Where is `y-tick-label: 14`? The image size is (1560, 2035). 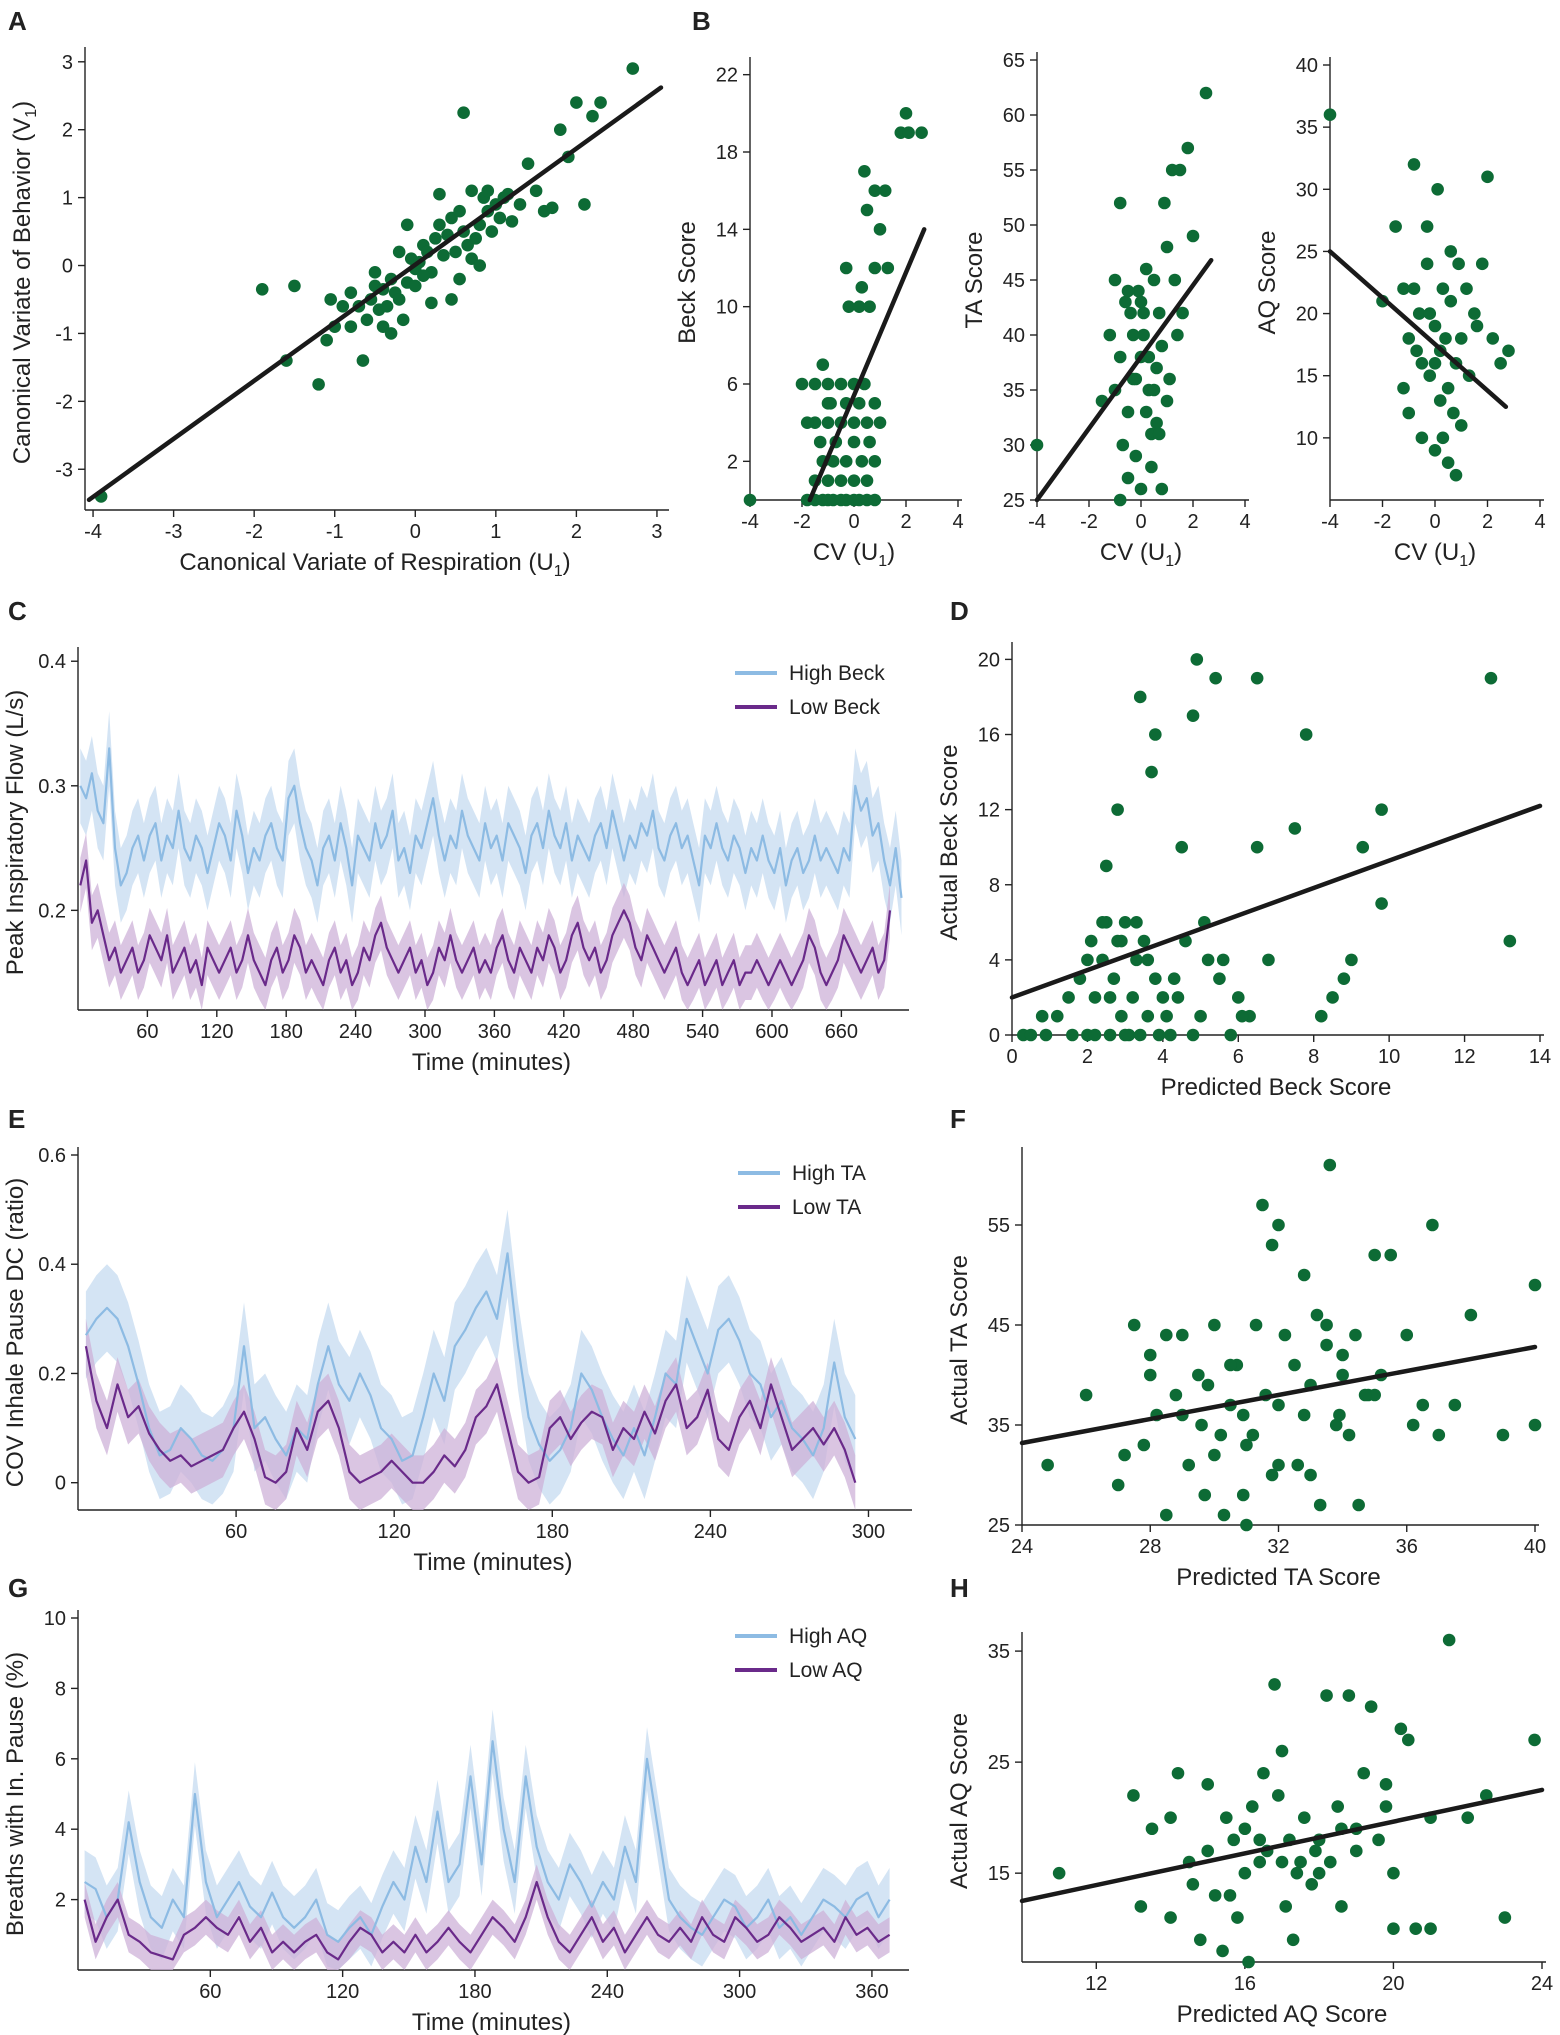 y-tick-label: 14 is located at coordinates (727, 230).